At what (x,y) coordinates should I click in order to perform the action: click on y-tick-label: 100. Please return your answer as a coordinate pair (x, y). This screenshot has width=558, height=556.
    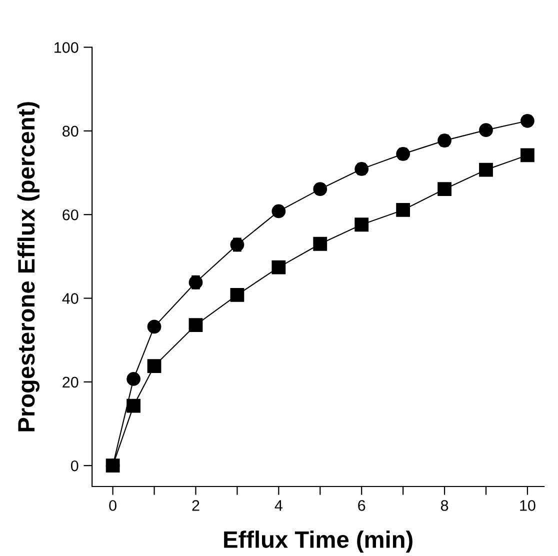
    Looking at the image, I should click on (66, 47).